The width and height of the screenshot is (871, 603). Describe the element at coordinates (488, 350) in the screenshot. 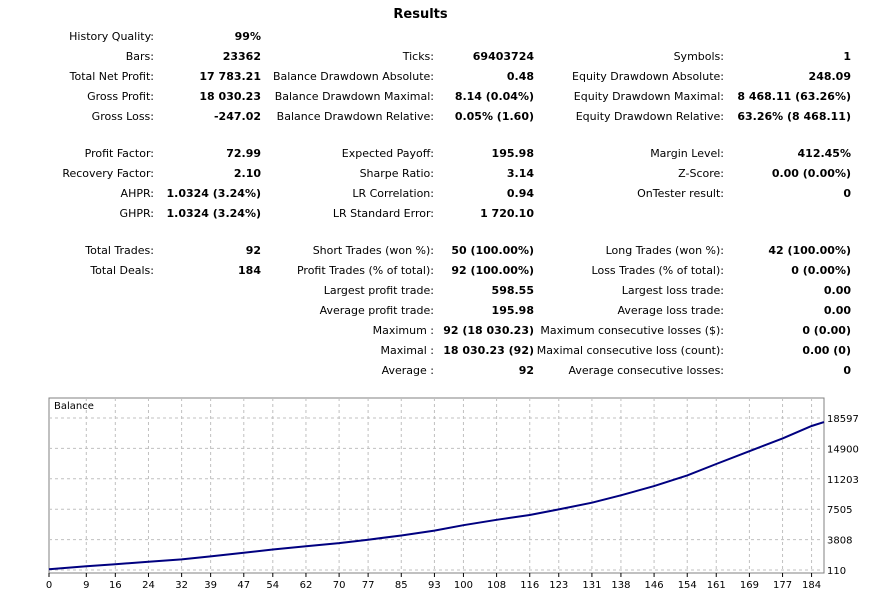

I see `maximal-consecutive-profit-value: 18 030.23 (92)` at that location.